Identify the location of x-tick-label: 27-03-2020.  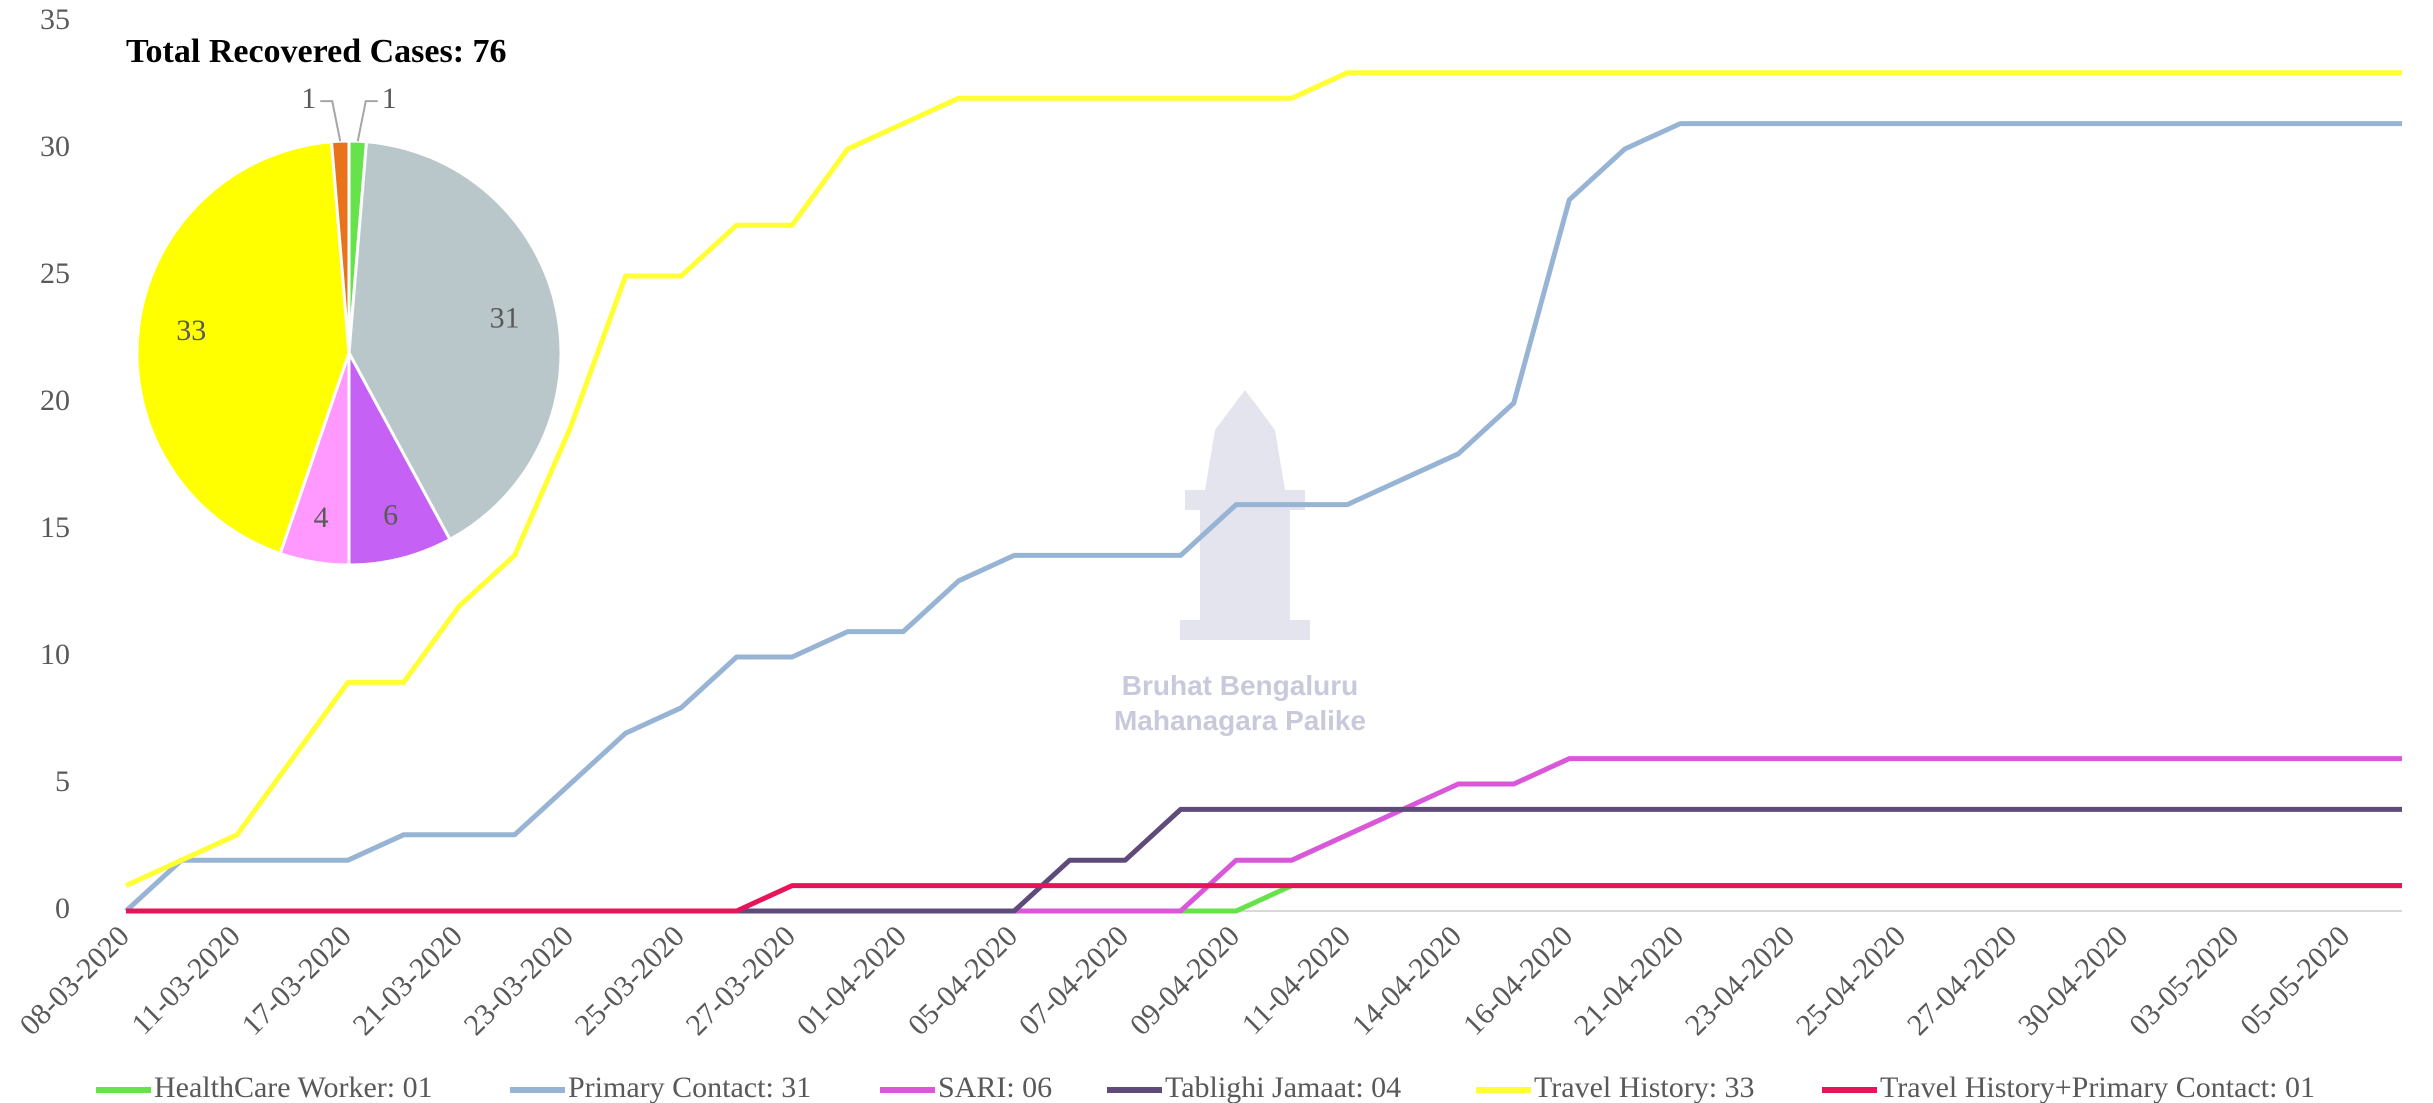
(741, 980).